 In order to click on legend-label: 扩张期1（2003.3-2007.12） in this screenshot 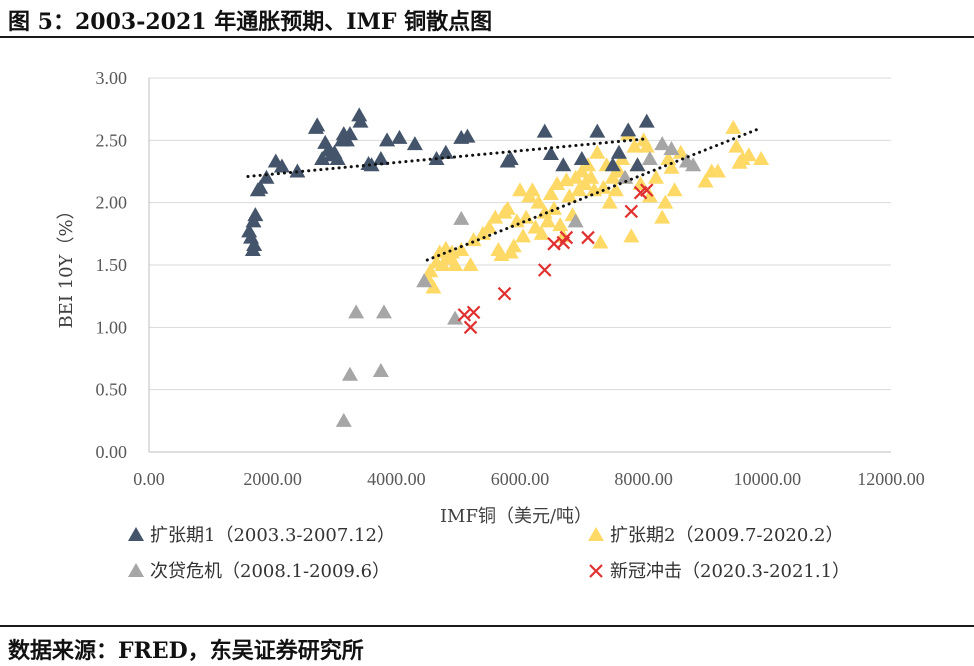, I will do `click(272, 535)`.